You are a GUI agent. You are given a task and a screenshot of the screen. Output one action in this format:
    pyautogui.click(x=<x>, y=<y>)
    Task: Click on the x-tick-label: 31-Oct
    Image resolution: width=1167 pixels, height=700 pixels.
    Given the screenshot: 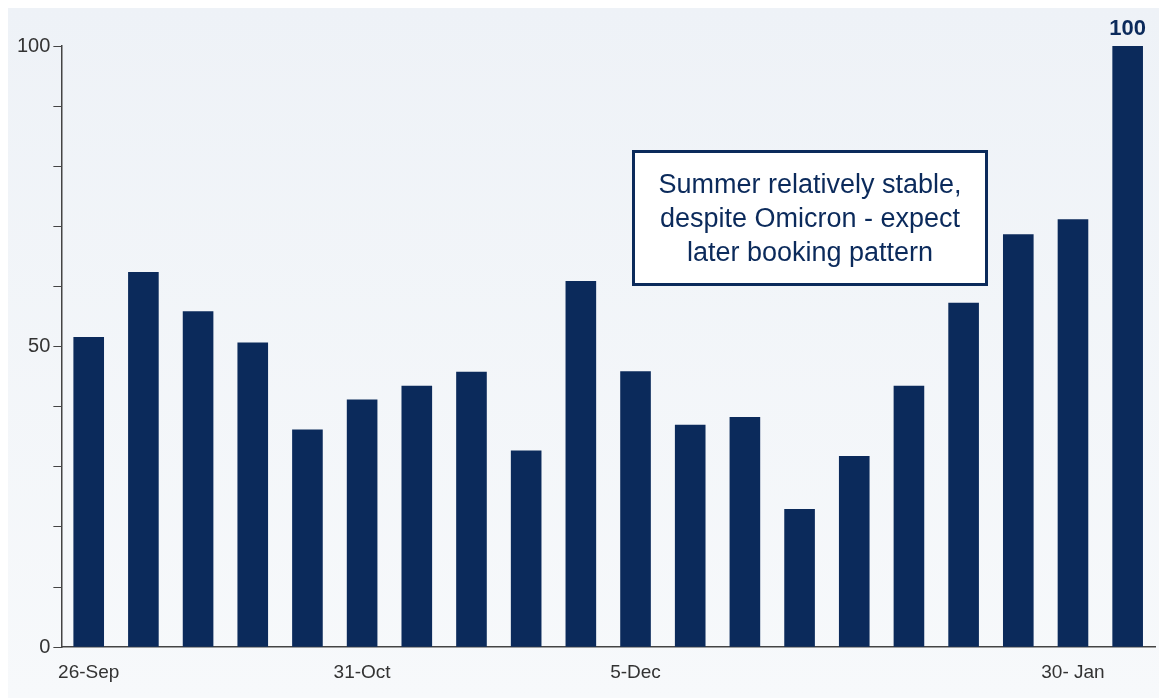 What is the action you would take?
    pyautogui.click(x=362, y=671)
    